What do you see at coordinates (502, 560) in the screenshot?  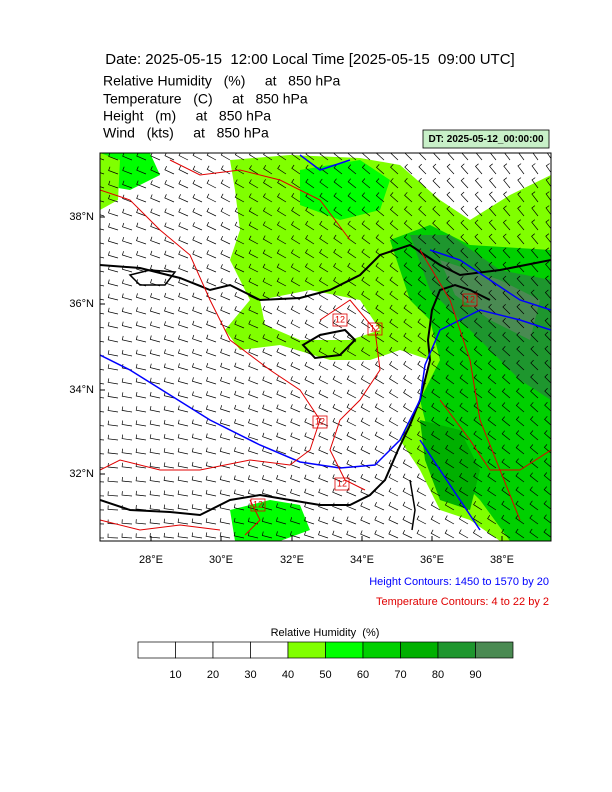 I see `lon-label: 38°E` at bounding box center [502, 560].